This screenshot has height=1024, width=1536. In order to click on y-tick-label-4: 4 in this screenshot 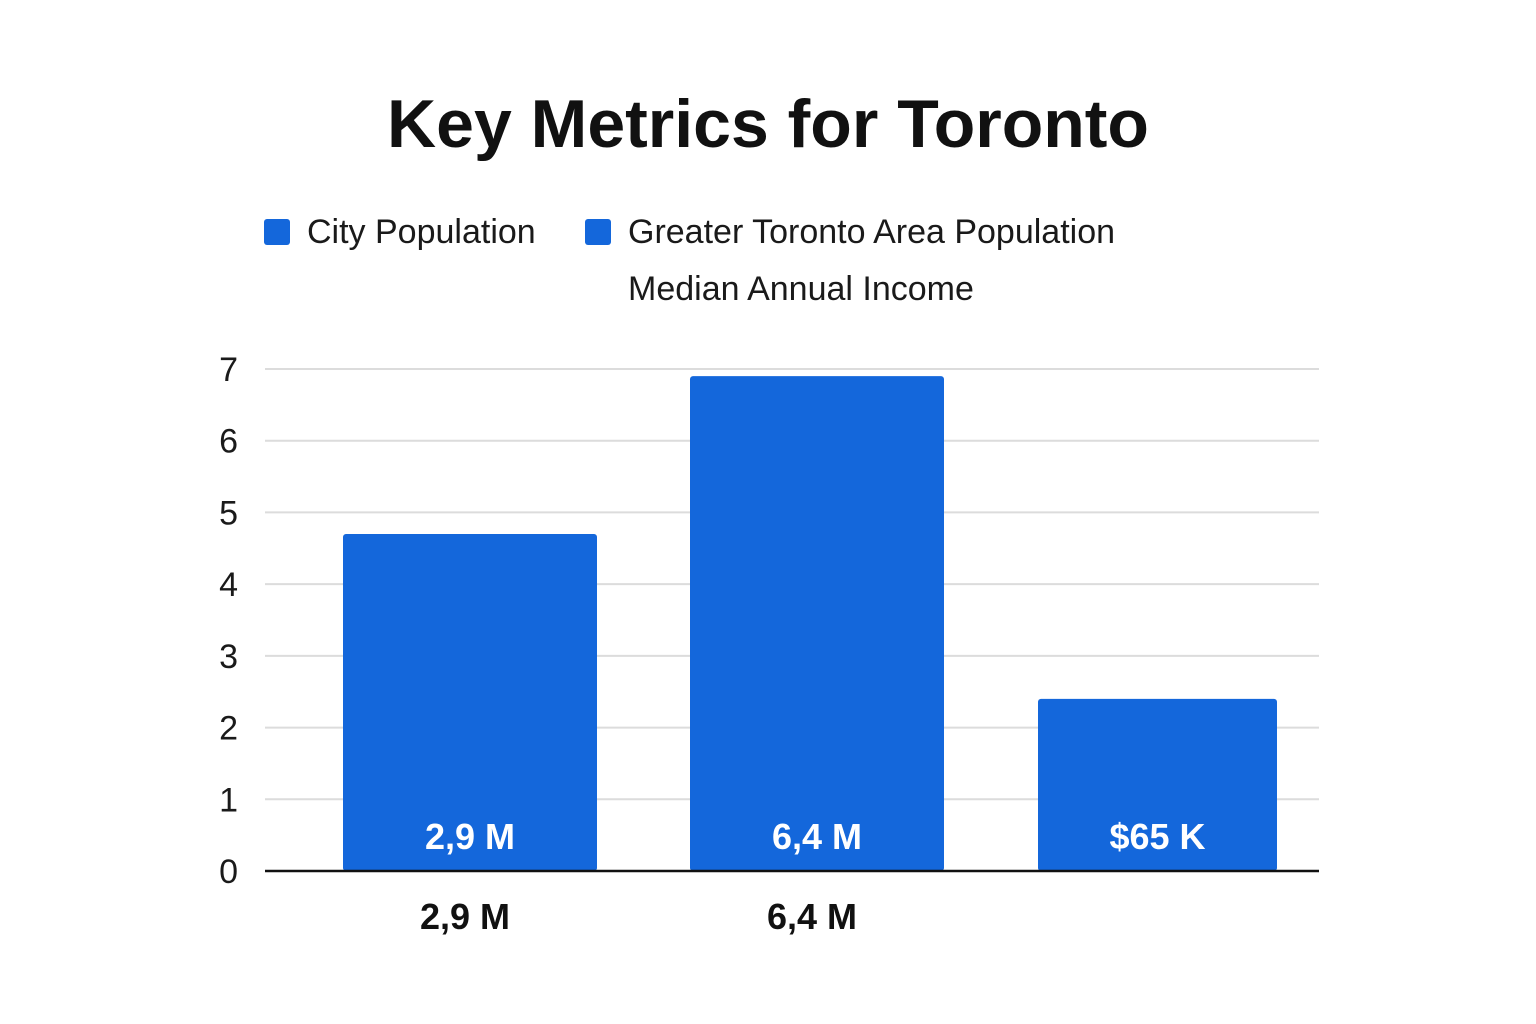, I will do `click(228, 585)`.